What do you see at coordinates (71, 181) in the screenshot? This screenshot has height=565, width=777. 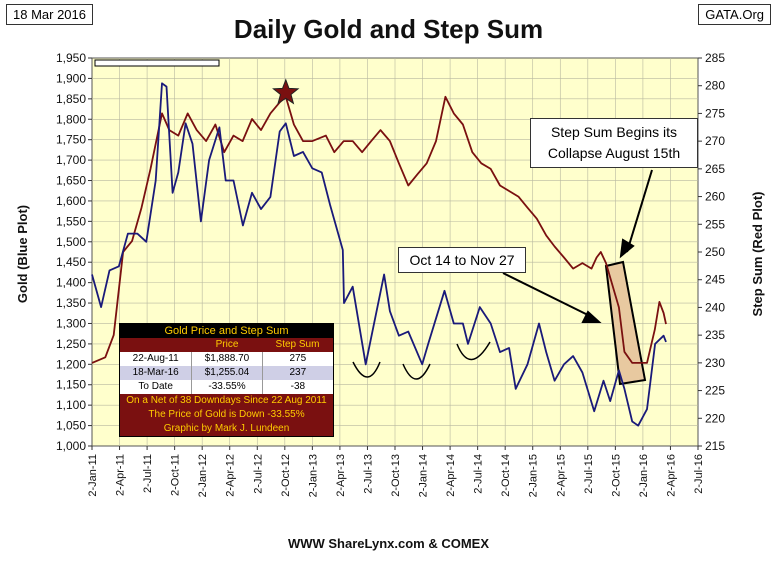 I see `y-tick-label: 1,650` at bounding box center [71, 181].